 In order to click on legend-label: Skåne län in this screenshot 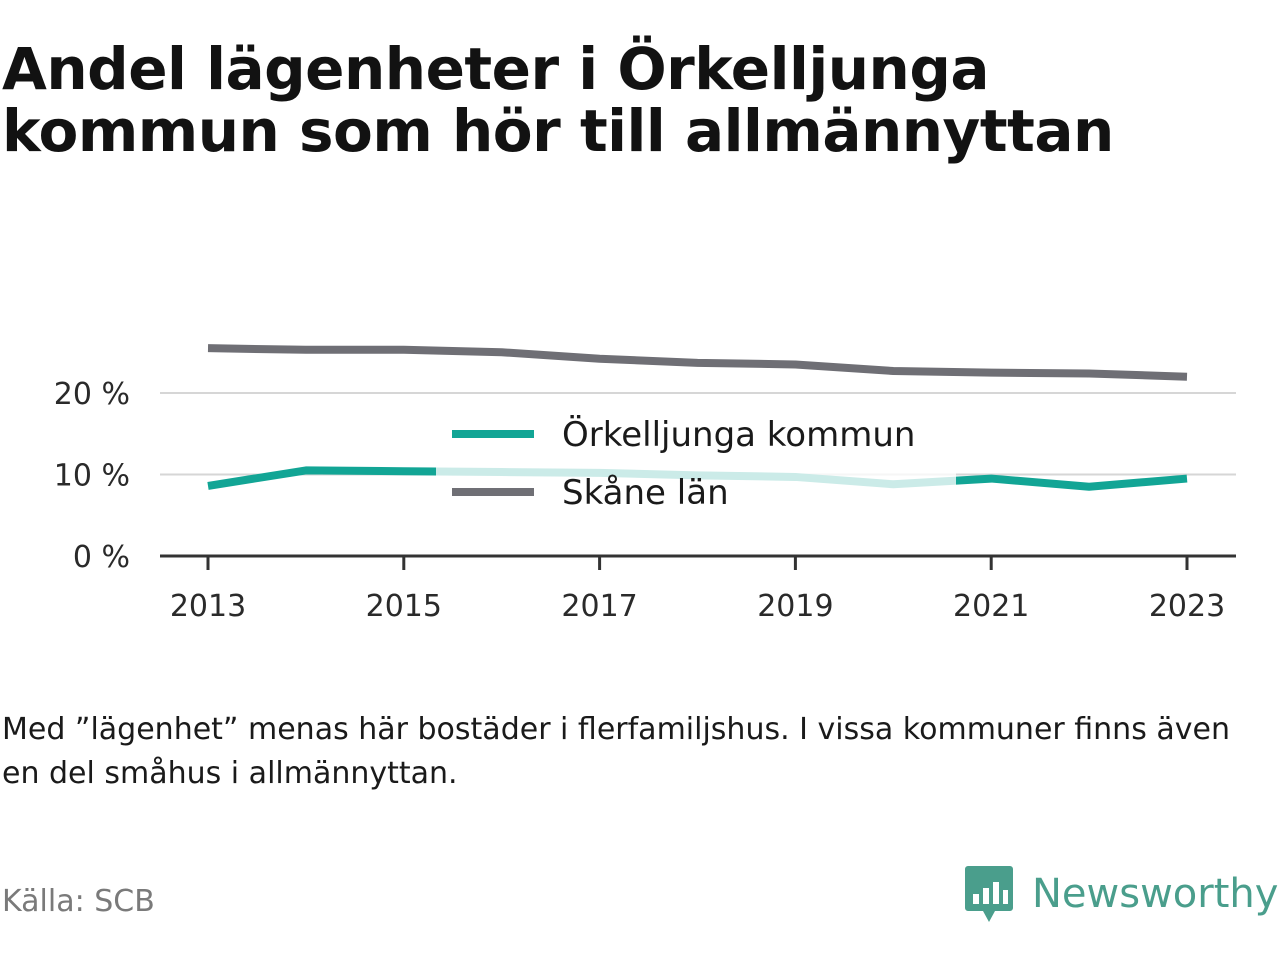, I will do `click(645, 493)`.